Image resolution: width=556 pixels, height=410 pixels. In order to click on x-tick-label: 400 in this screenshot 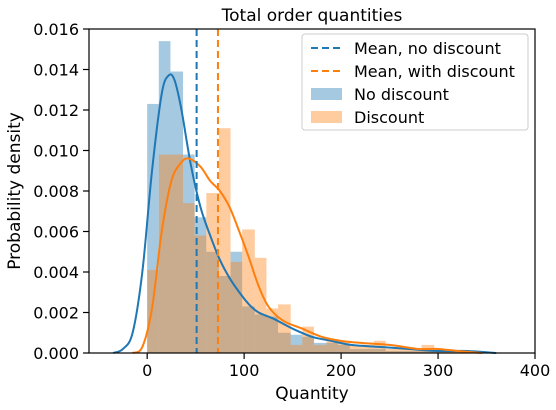, I will do `click(535, 370)`.